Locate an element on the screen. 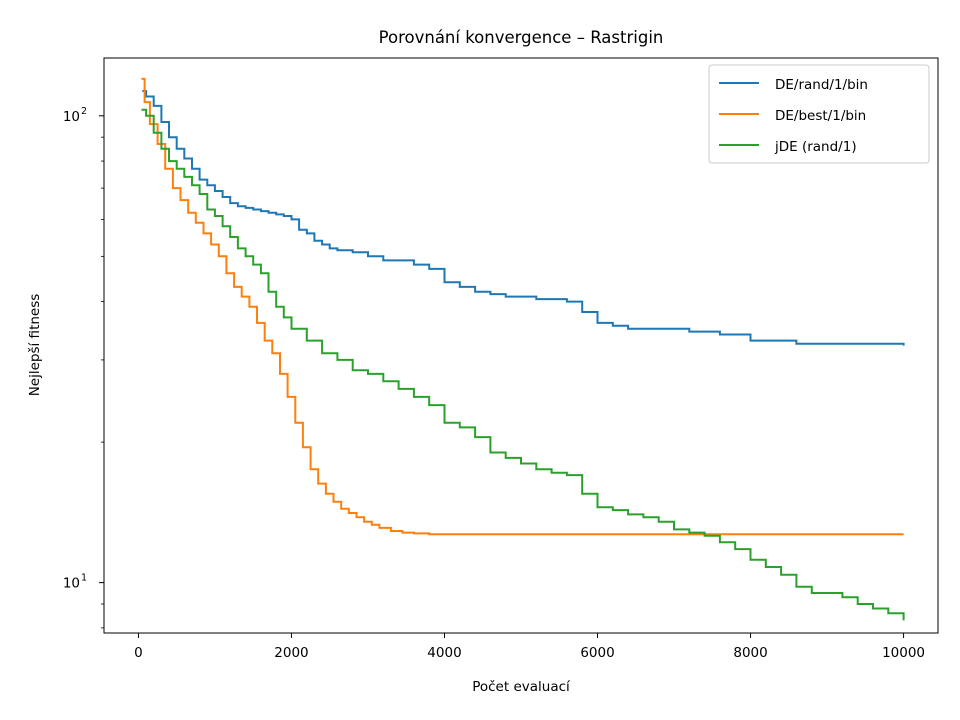 This screenshot has width=960, height=720. legend: DE/rand/1/bin DE/best/1/bin jDE (rand/1) is located at coordinates (819, 114).